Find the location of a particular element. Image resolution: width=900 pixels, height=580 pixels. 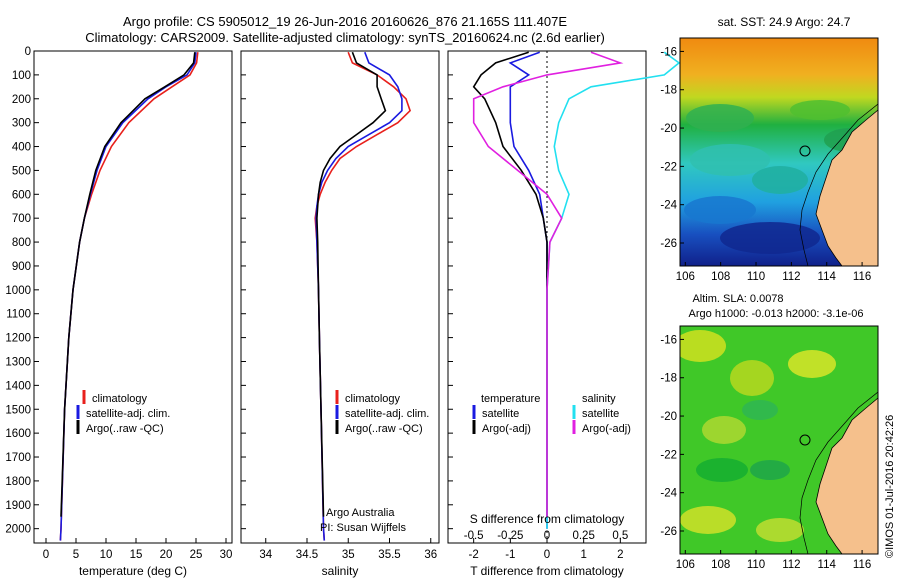

temperature-xlabel: temperature (deg C) is located at coordinates (133, 571).